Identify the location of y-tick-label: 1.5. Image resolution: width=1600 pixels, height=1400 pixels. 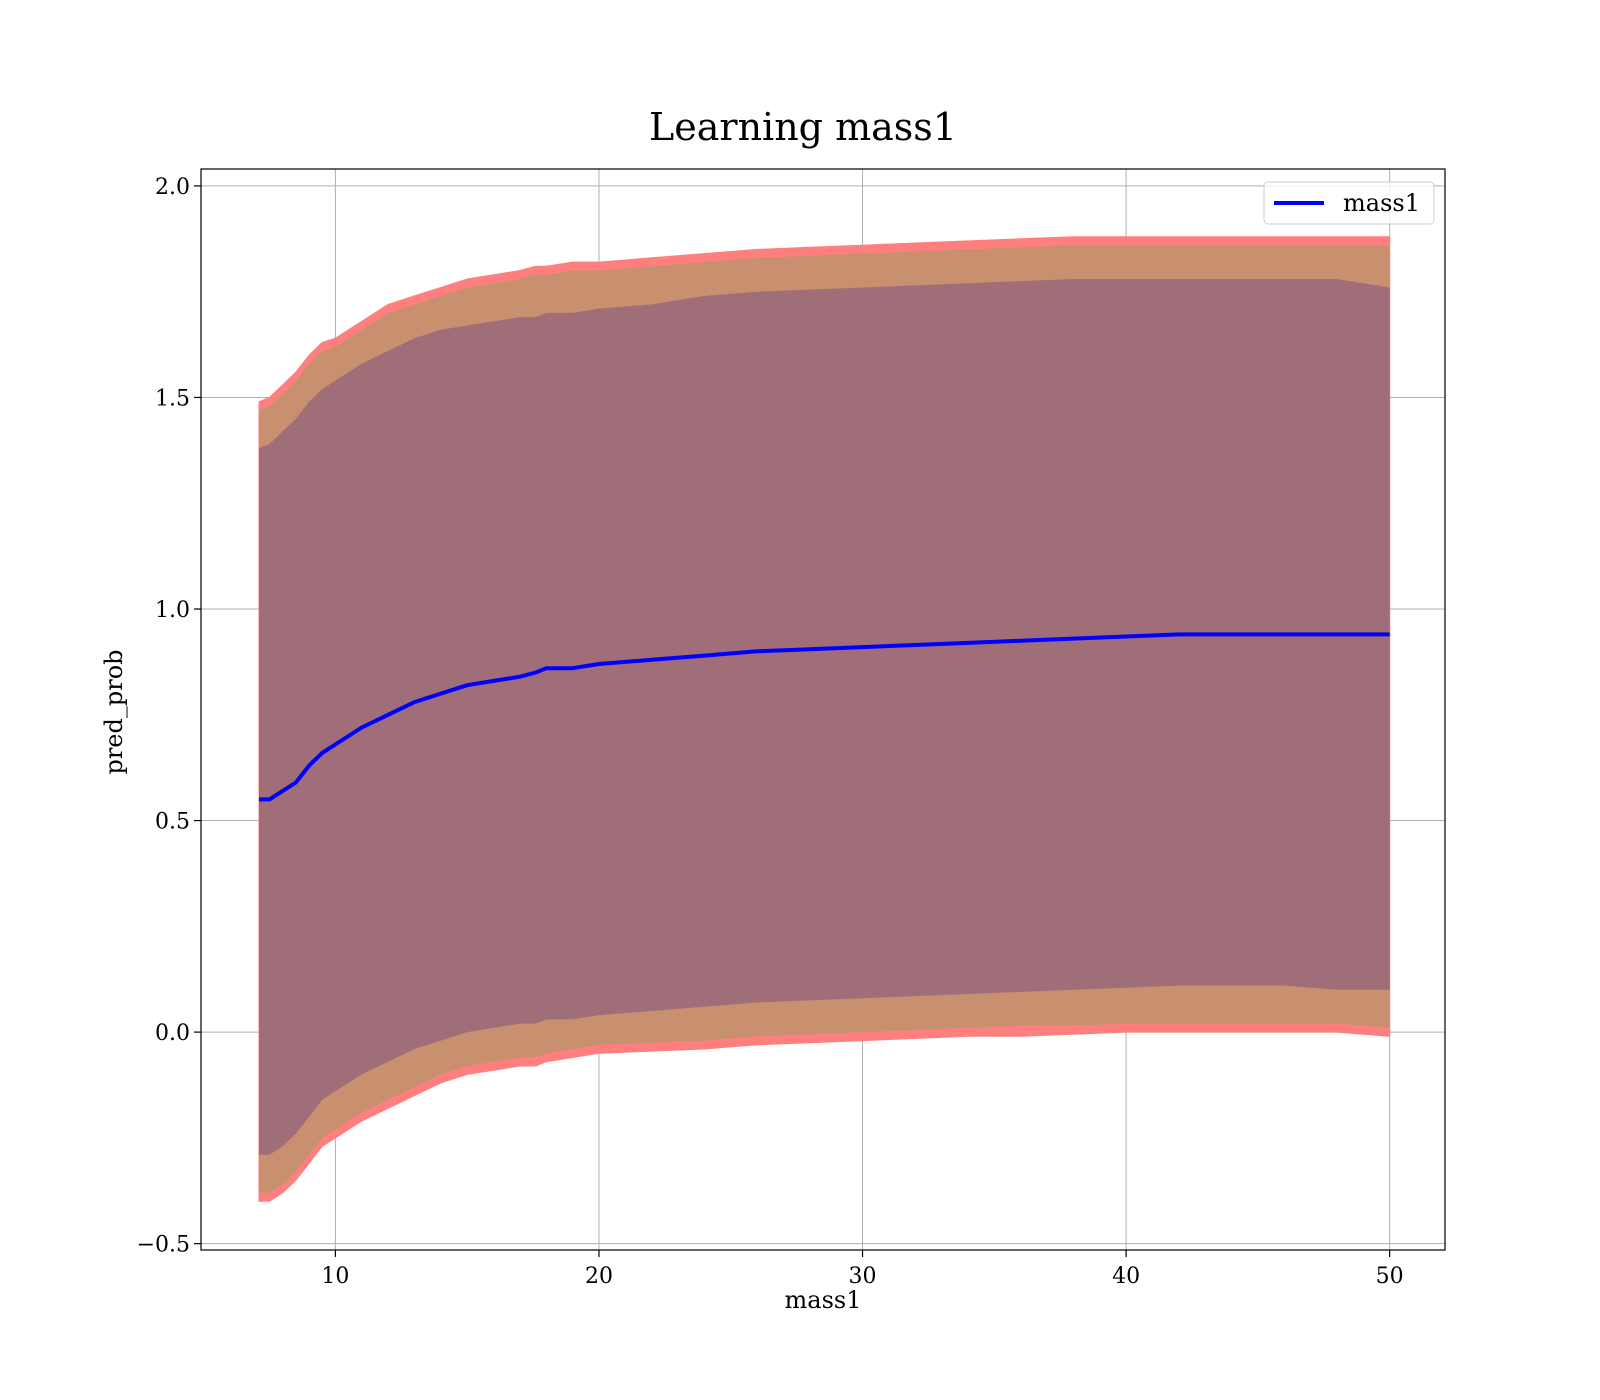
(172, 398).